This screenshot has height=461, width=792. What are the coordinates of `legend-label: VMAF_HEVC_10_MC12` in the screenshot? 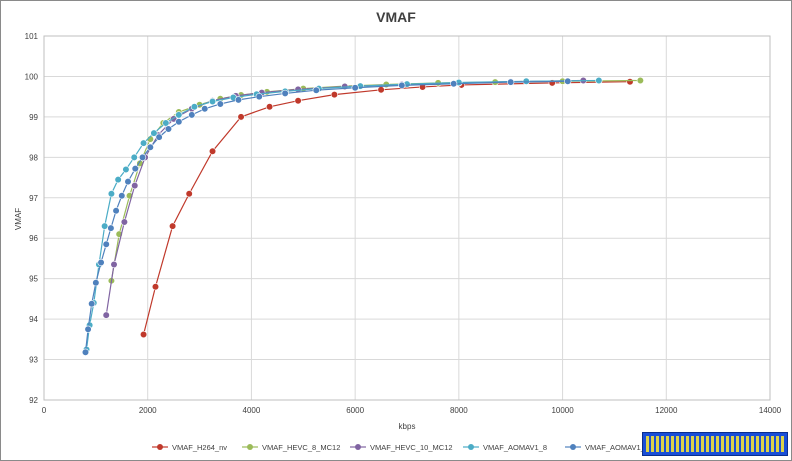 It's located at (411, 447).